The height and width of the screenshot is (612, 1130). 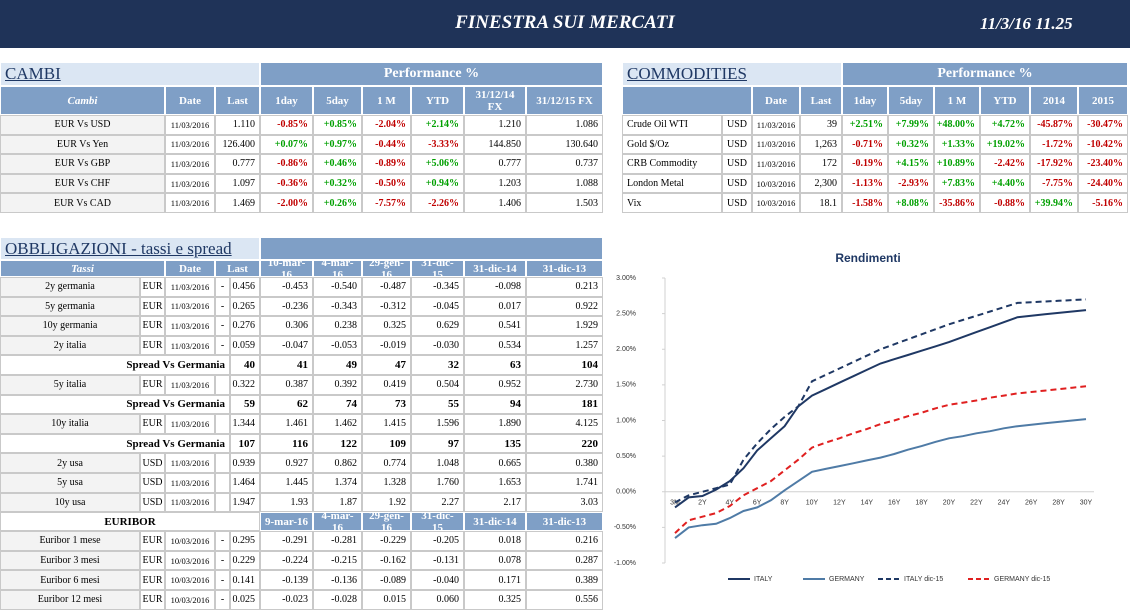 I want to click on table-cell: +4.72%, so click(x=1005, y=125).